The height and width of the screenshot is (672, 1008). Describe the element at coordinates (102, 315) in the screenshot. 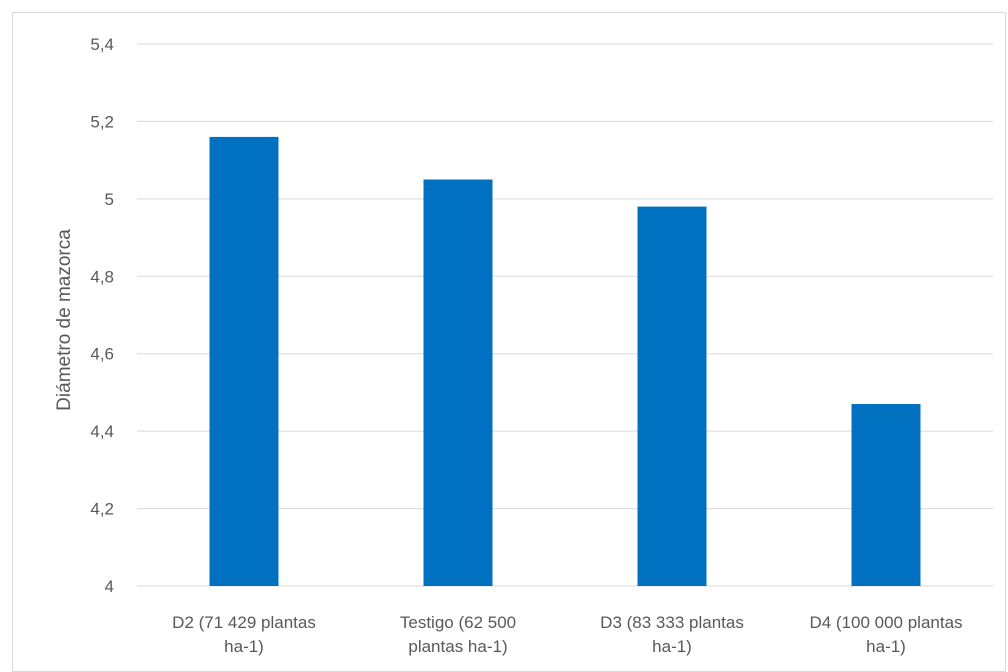

I see `y-tick-labels: 4 4,2 4,4 4,6 4,8 5 5,2 5,4` at that location.